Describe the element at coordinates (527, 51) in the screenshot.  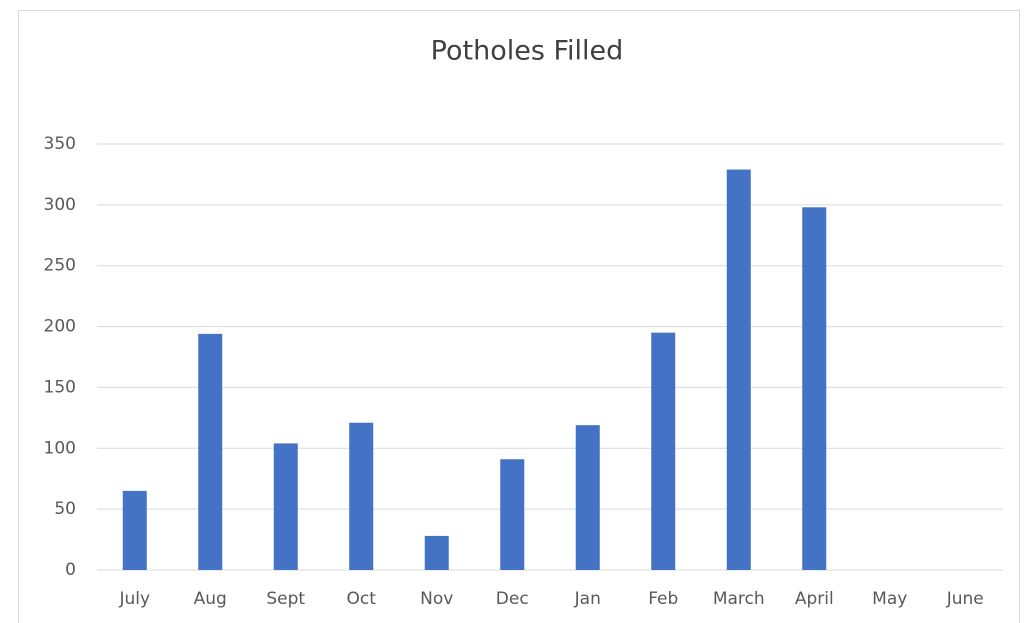
I see `chart-title: Potholes Filled` at that location.